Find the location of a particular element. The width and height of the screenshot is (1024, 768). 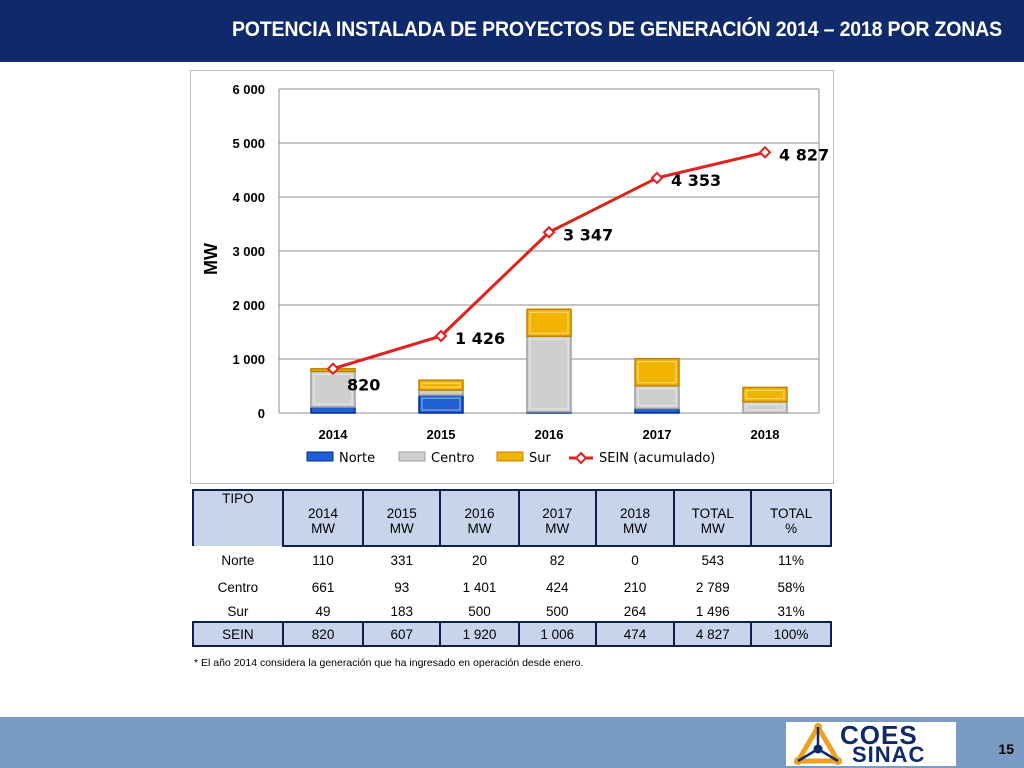

y-tick-label: 4 000 is located at coordinates (248, 197).